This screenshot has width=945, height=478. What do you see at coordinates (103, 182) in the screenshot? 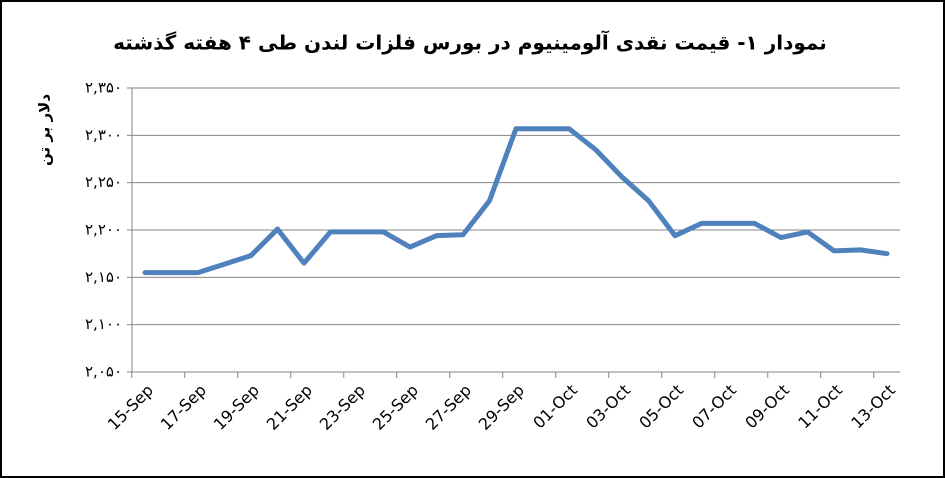
I see `y-tick-label: ۲,۲۵۰` at bounding box center [103, 182].